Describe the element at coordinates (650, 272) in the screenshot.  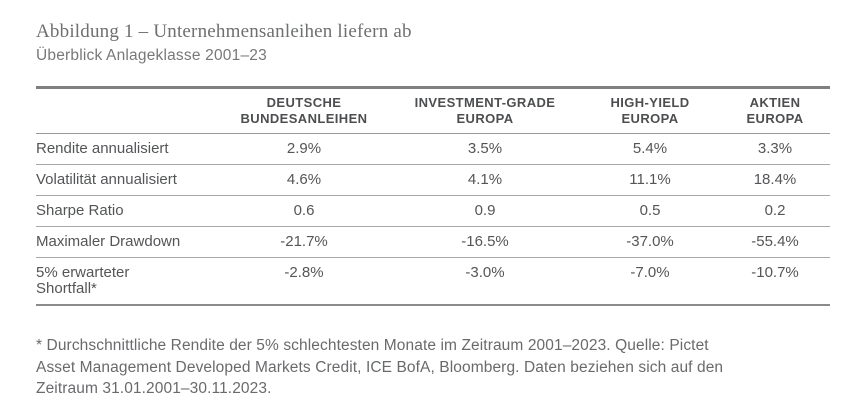
I see `cell-value: -7.0%` at that location.